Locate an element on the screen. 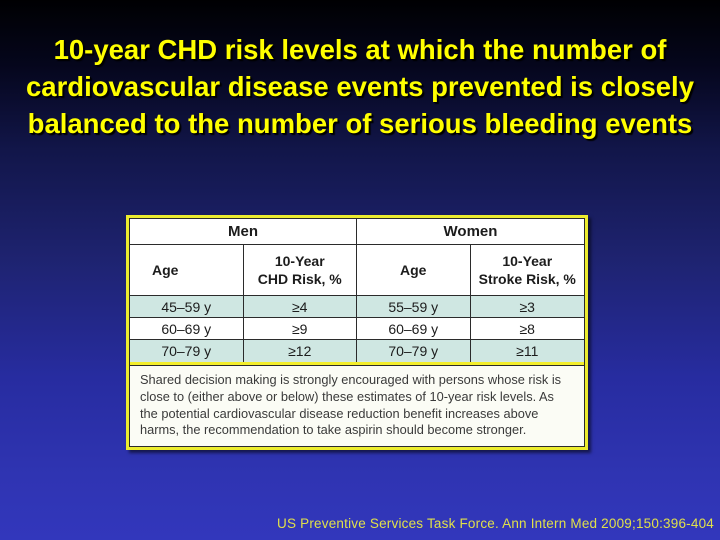 The width and height of the screenshot is (720, 540). group-header-women: Women is located at coordinates (470, 231).